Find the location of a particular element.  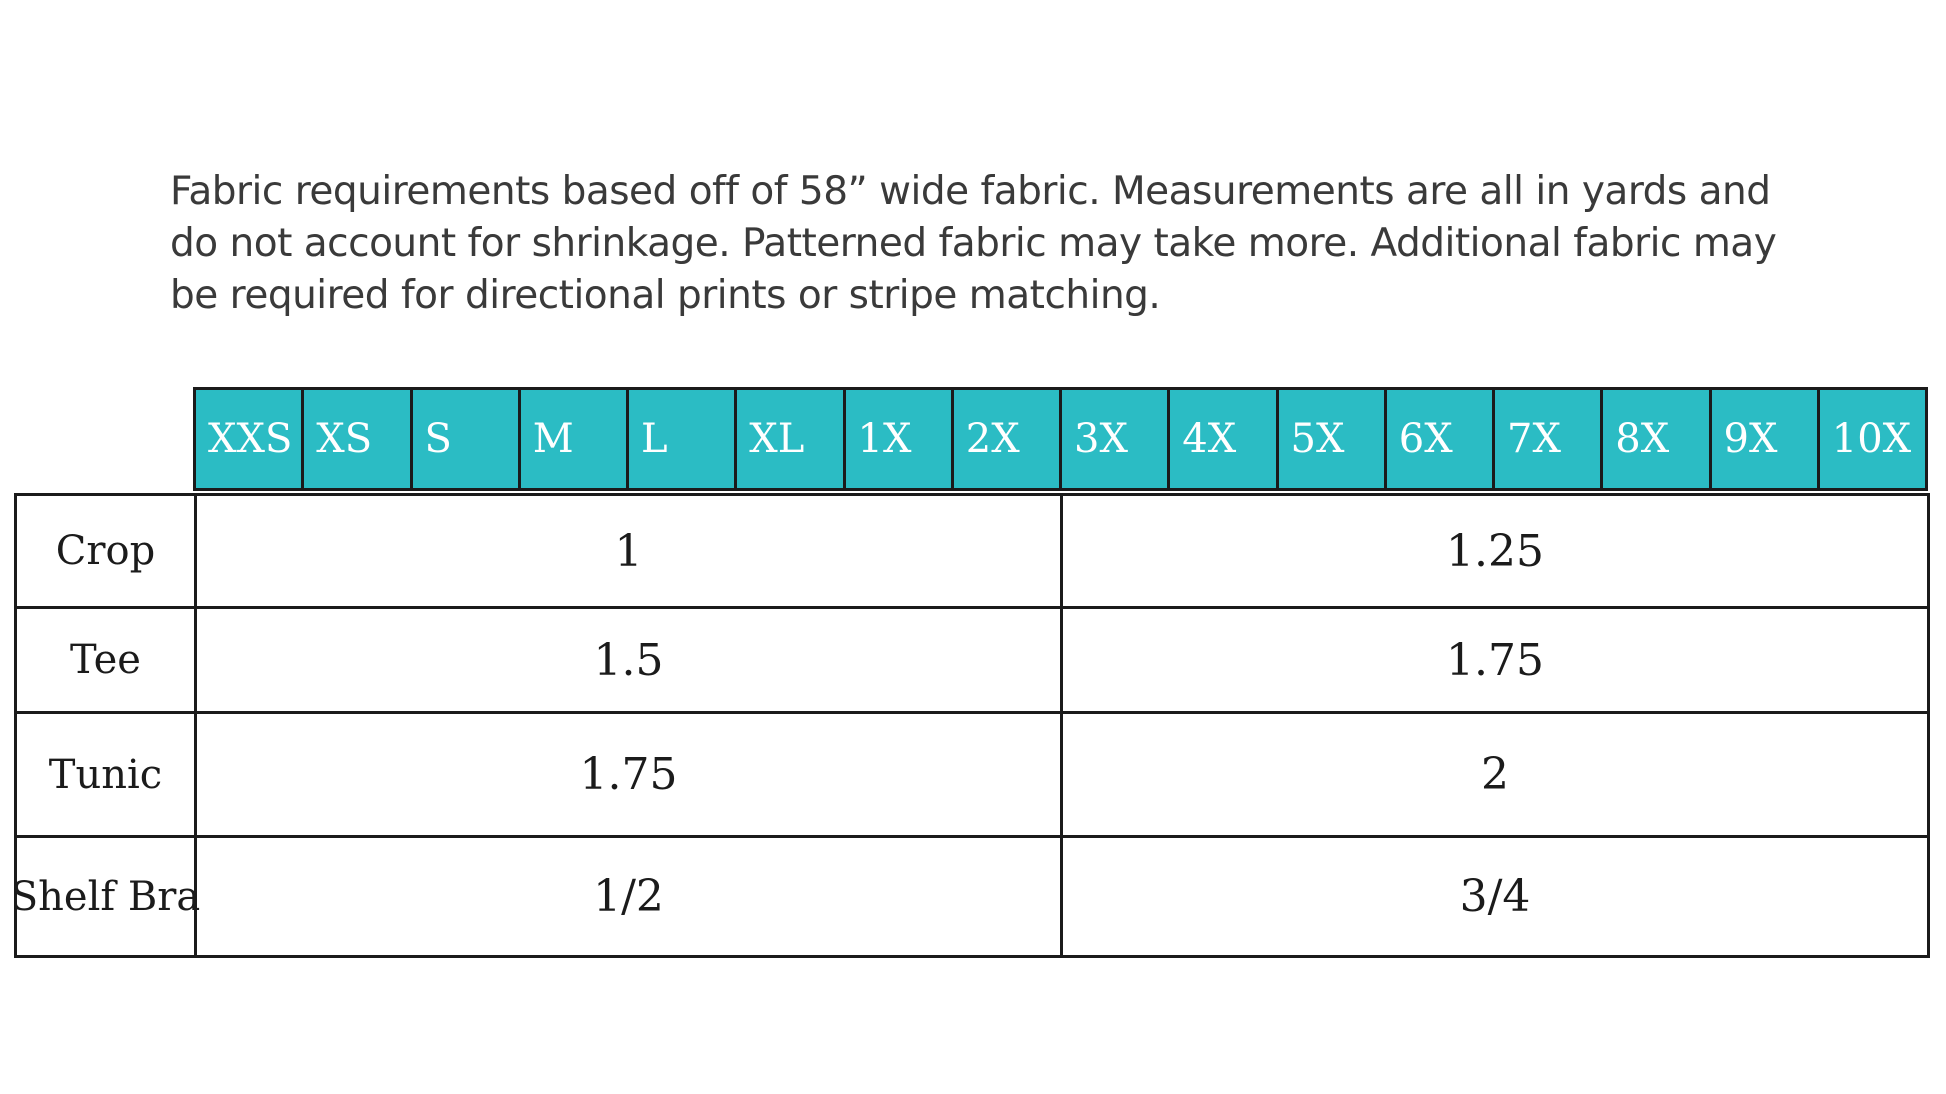

shelf-bra-large-value: 3/4 is located at coordinates (1495, 896).